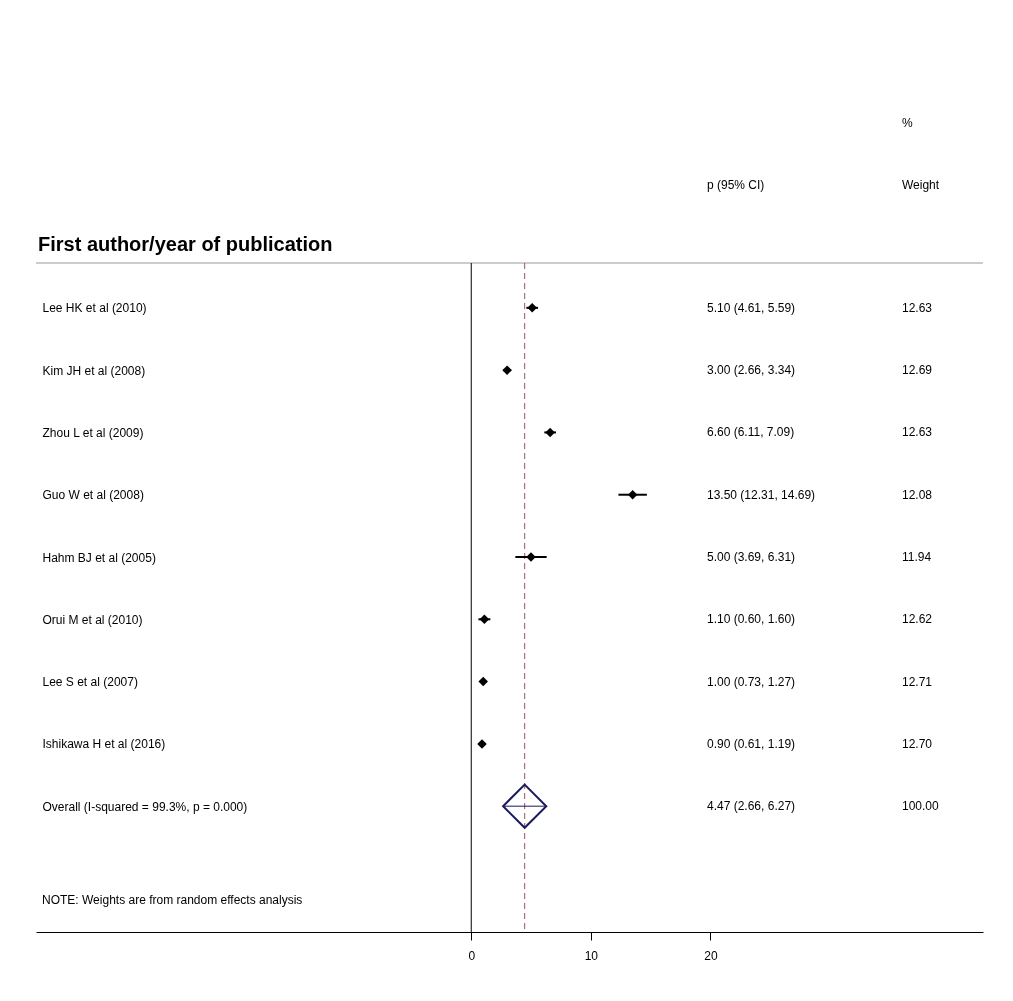  What do you see at coordinates (761, 494) in the screenshot?
I see `annotation: 13.50 (12.31, 14.69)` at bounding box center [761, 494].